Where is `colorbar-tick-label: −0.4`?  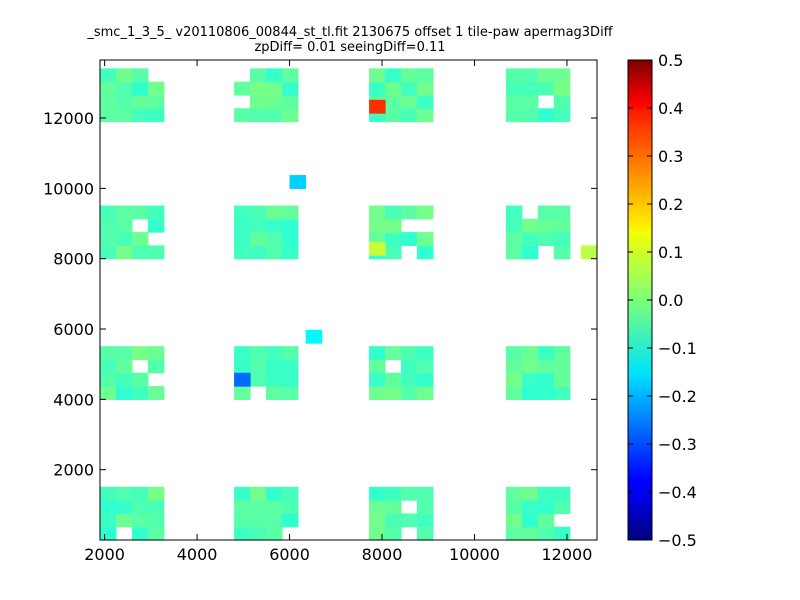 colorbar-tick-label: −0.4 is located at coordinates (677, 492).